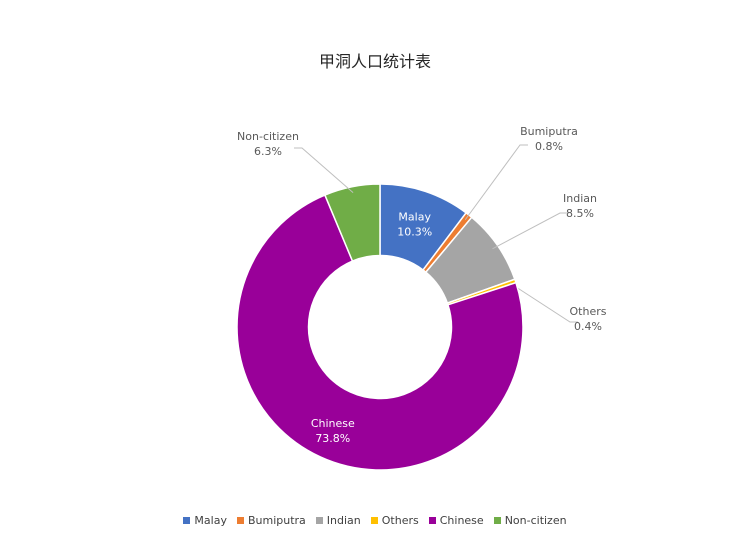  I want to click on slice-label-chinese: Chinese, so click(333, 423).